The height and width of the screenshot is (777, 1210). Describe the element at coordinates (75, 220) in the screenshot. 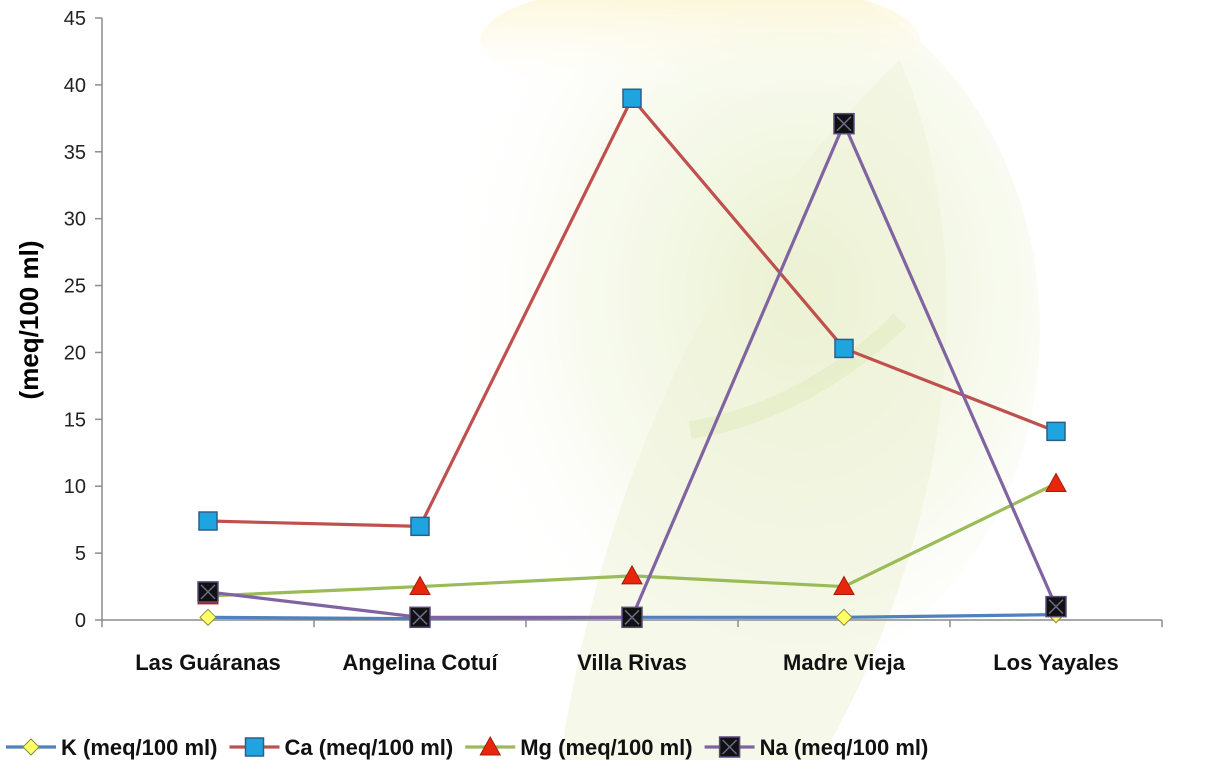

I see `y-tick-label: 30` at that location.